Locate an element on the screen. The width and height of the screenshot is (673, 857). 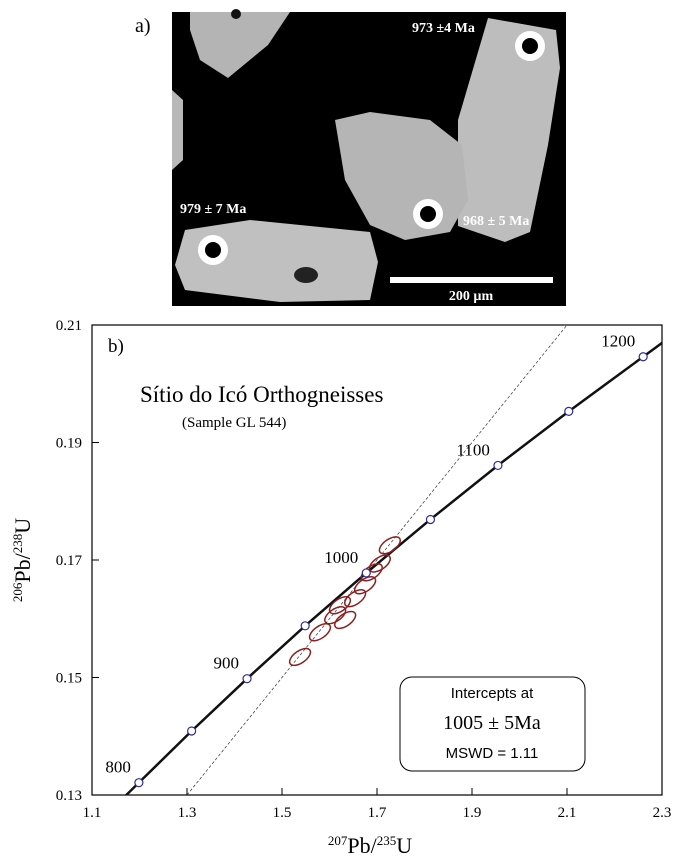
box-text: 1005 ± 5Ma is located at coordinates (492, 723).